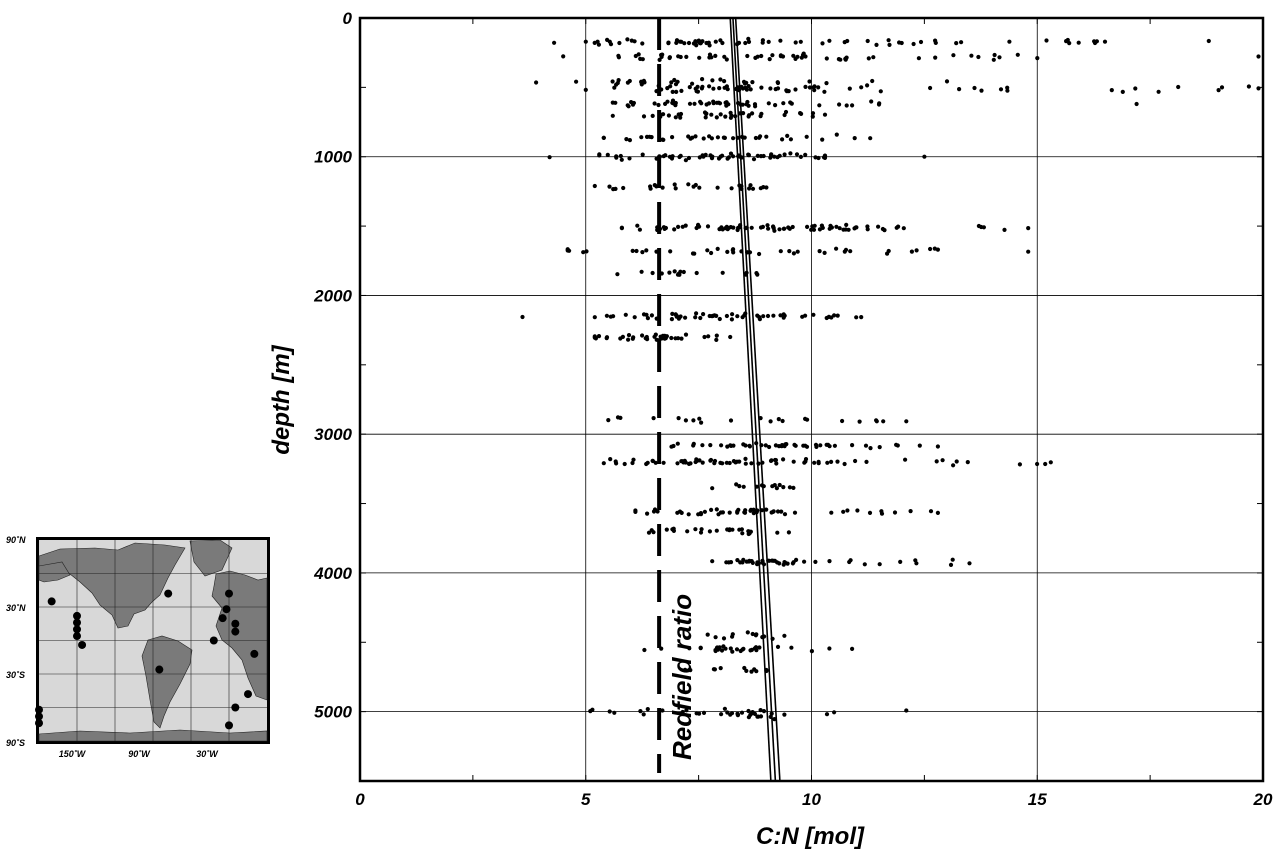 The height and width of the screenshot is (851, 1276). What do you see at coordinates (16, 641) in the screenshot?
I see `map-lat-labels: 90˚N 30˚N 30˚S 90˚S` at bounding box center [16, 641].